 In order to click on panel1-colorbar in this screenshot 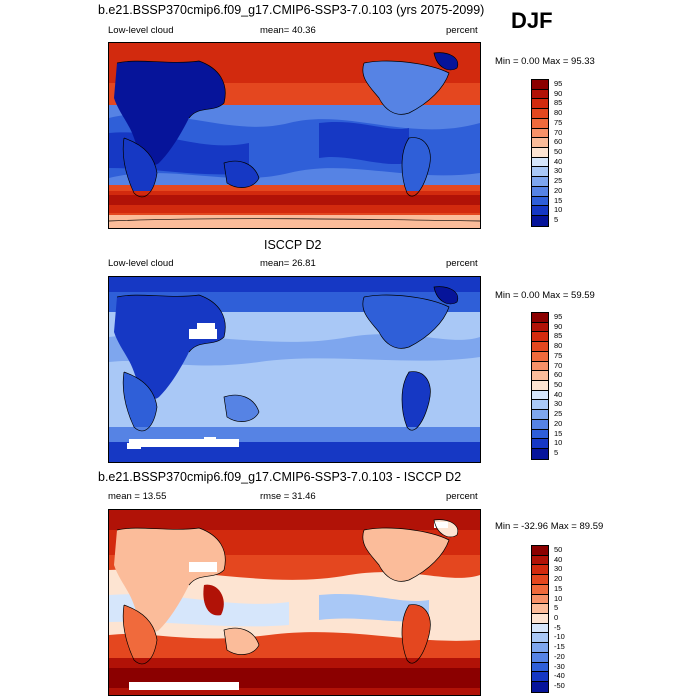, I will do `click(540, 153)`.